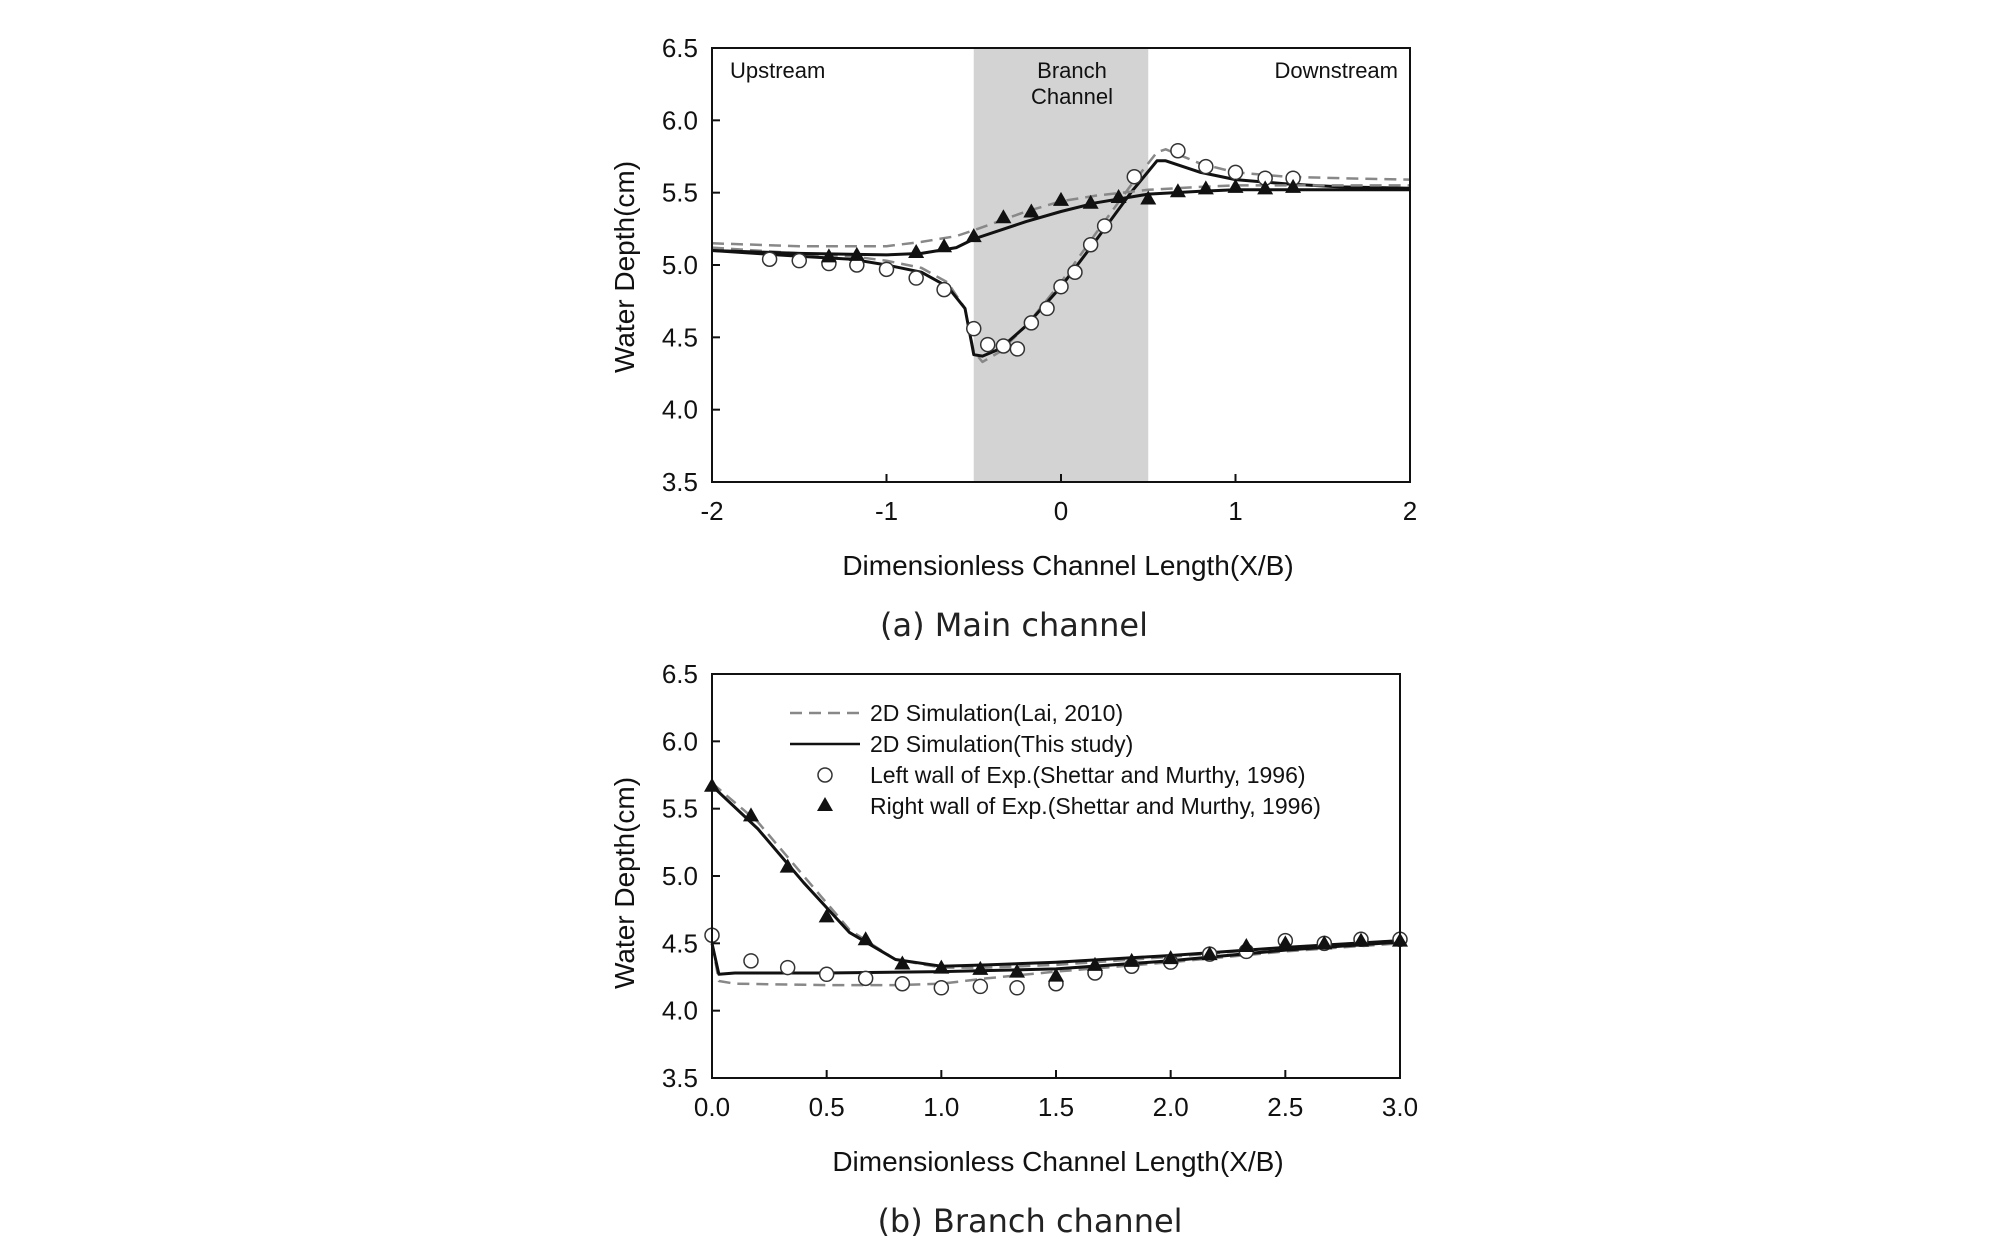 The height and width of the screenshot is (1251, 2008). What do you see at coordinates (680, 1011) in the screenshot?
I see `branch-y-tick-label: 4.0` at bounding box center [680, 1011].